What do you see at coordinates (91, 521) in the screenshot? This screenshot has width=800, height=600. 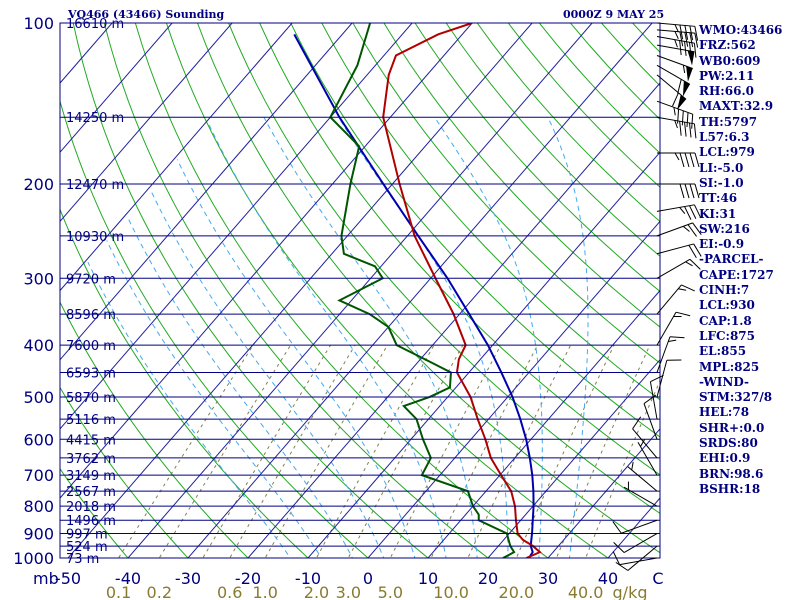 I see `height-label: 1496 m` at bounding box center [91, 521].